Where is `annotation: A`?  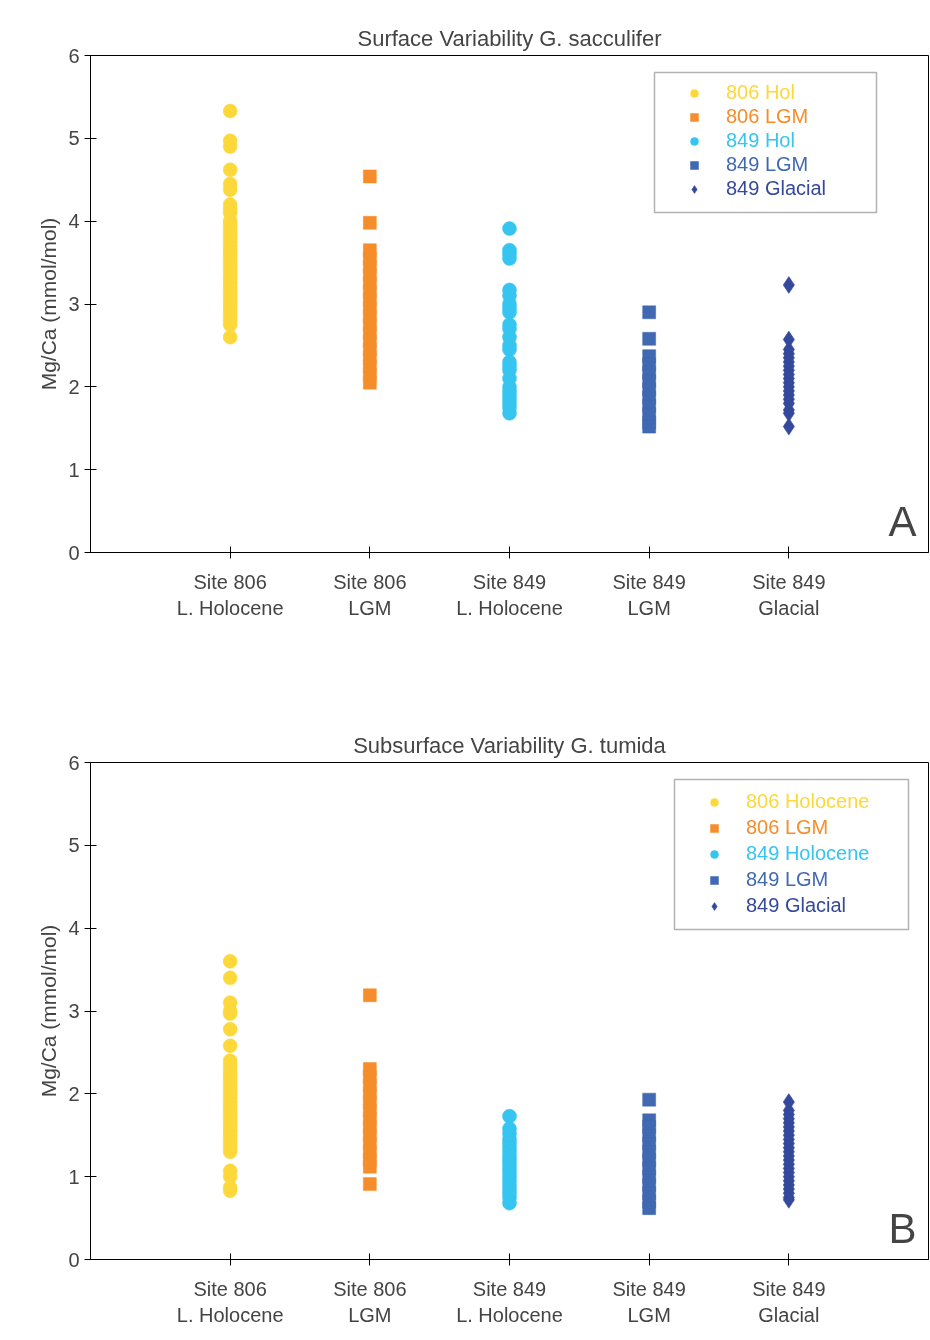 annotation: A is located at coordinates (902, 521).